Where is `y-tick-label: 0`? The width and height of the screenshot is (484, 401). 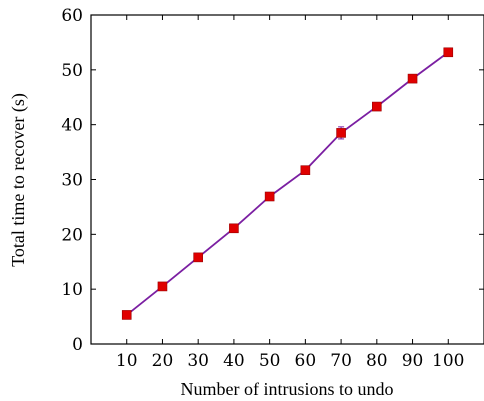
y-tick-label: 0 is located at coordinates (77, 345).